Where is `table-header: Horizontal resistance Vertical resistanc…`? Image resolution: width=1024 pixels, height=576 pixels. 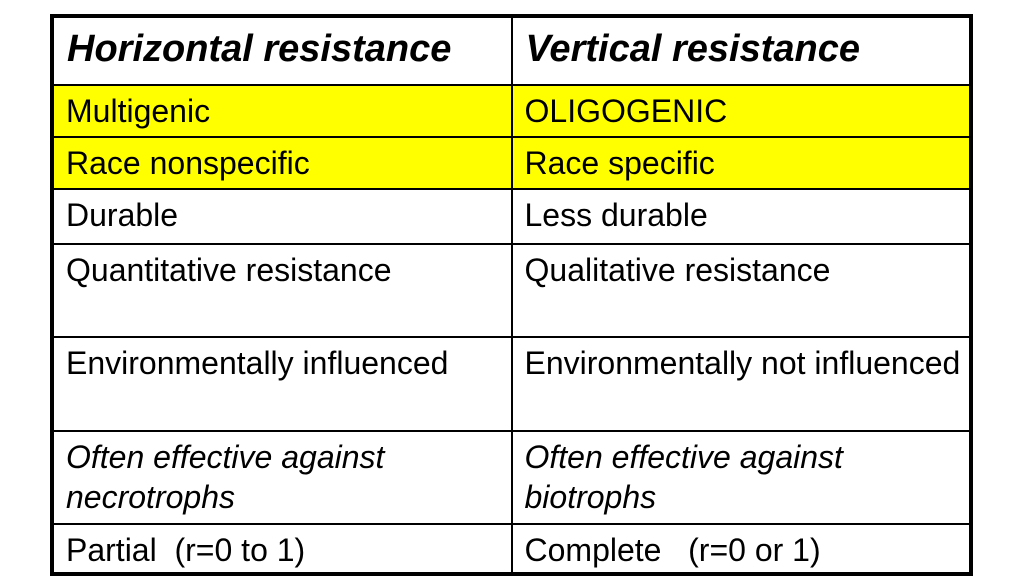
table-header: Horizontal resistance Vertical resistanc… is located at coordinates (511, 50).